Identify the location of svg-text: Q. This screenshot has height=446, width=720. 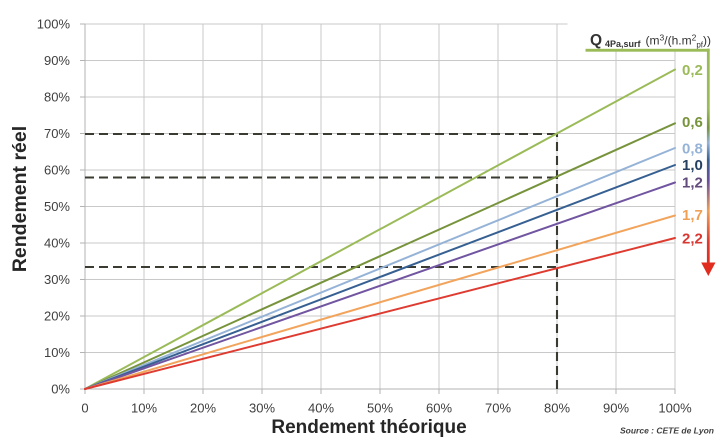
(596, 40).